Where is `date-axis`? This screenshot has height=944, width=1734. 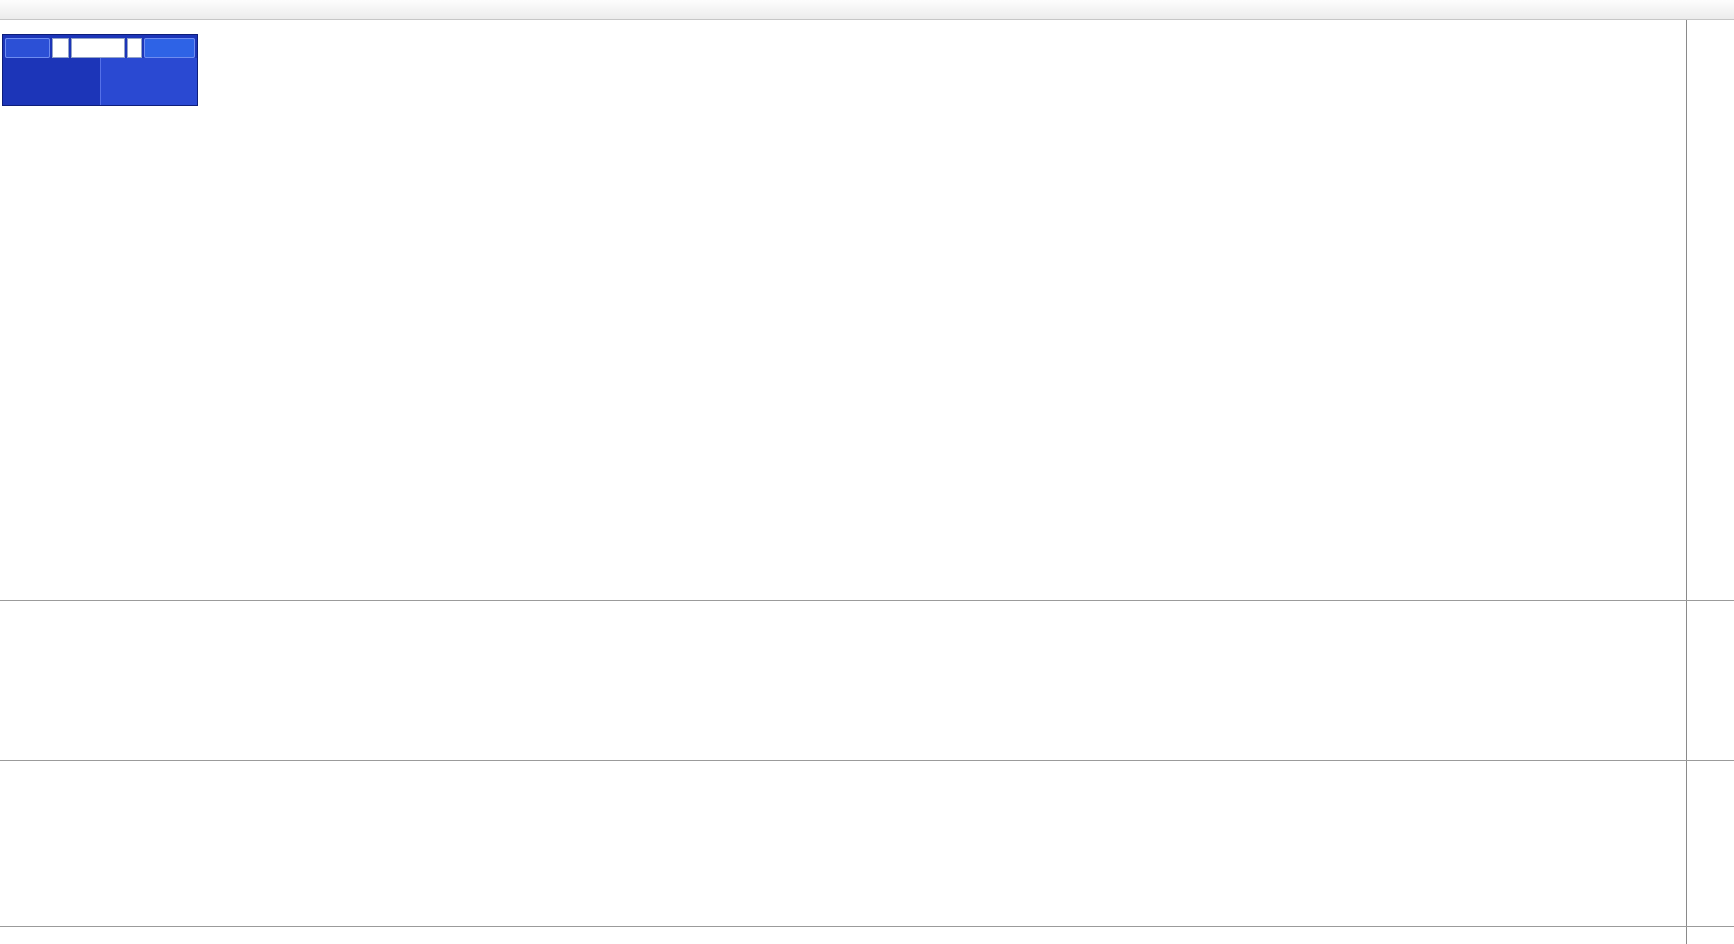
date-axis is located at coordinates (843, 935).